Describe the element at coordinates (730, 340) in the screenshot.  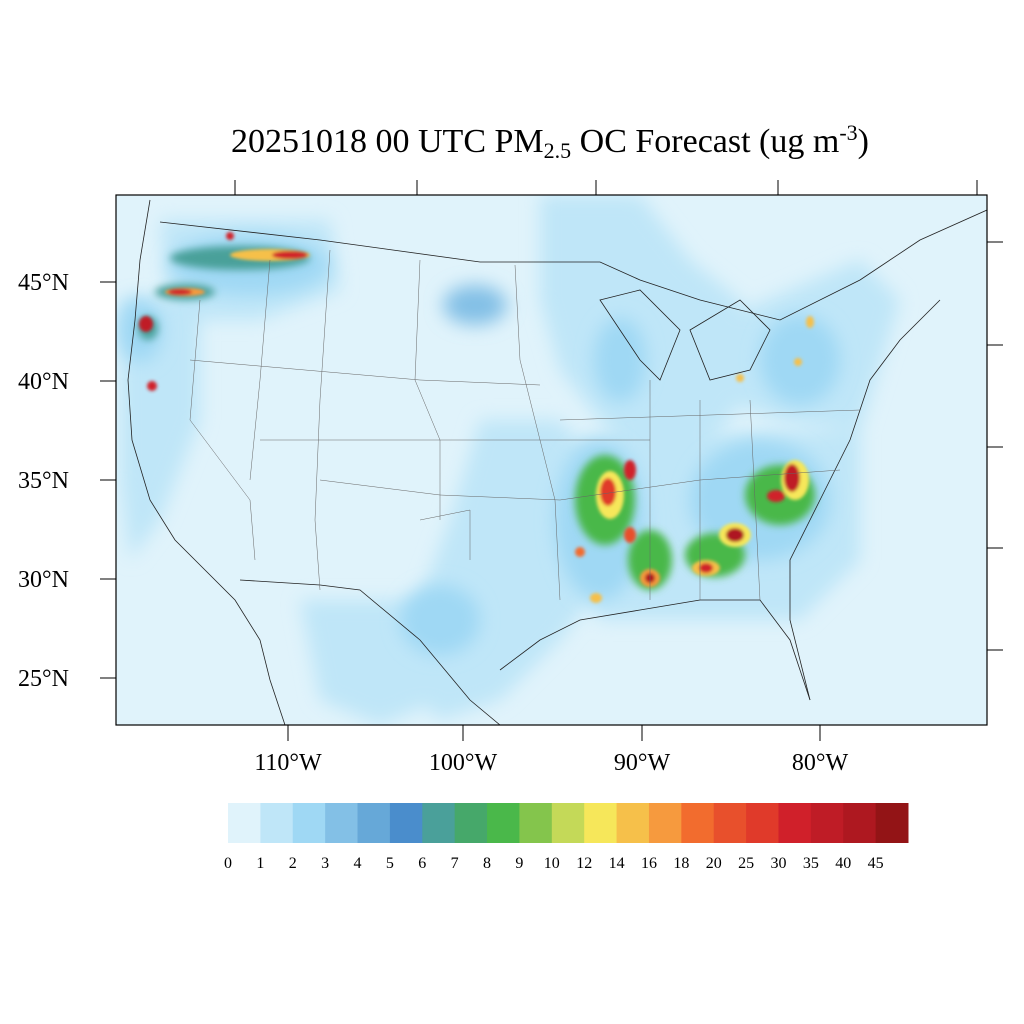
I see `great-lakes-east` at that location.